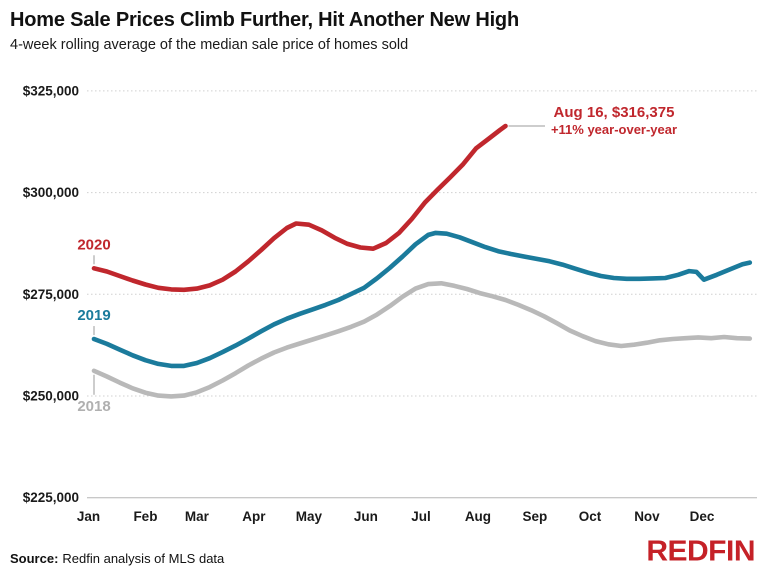  I want to click on x-axis-label-jan: Jan, so click(88, 516).